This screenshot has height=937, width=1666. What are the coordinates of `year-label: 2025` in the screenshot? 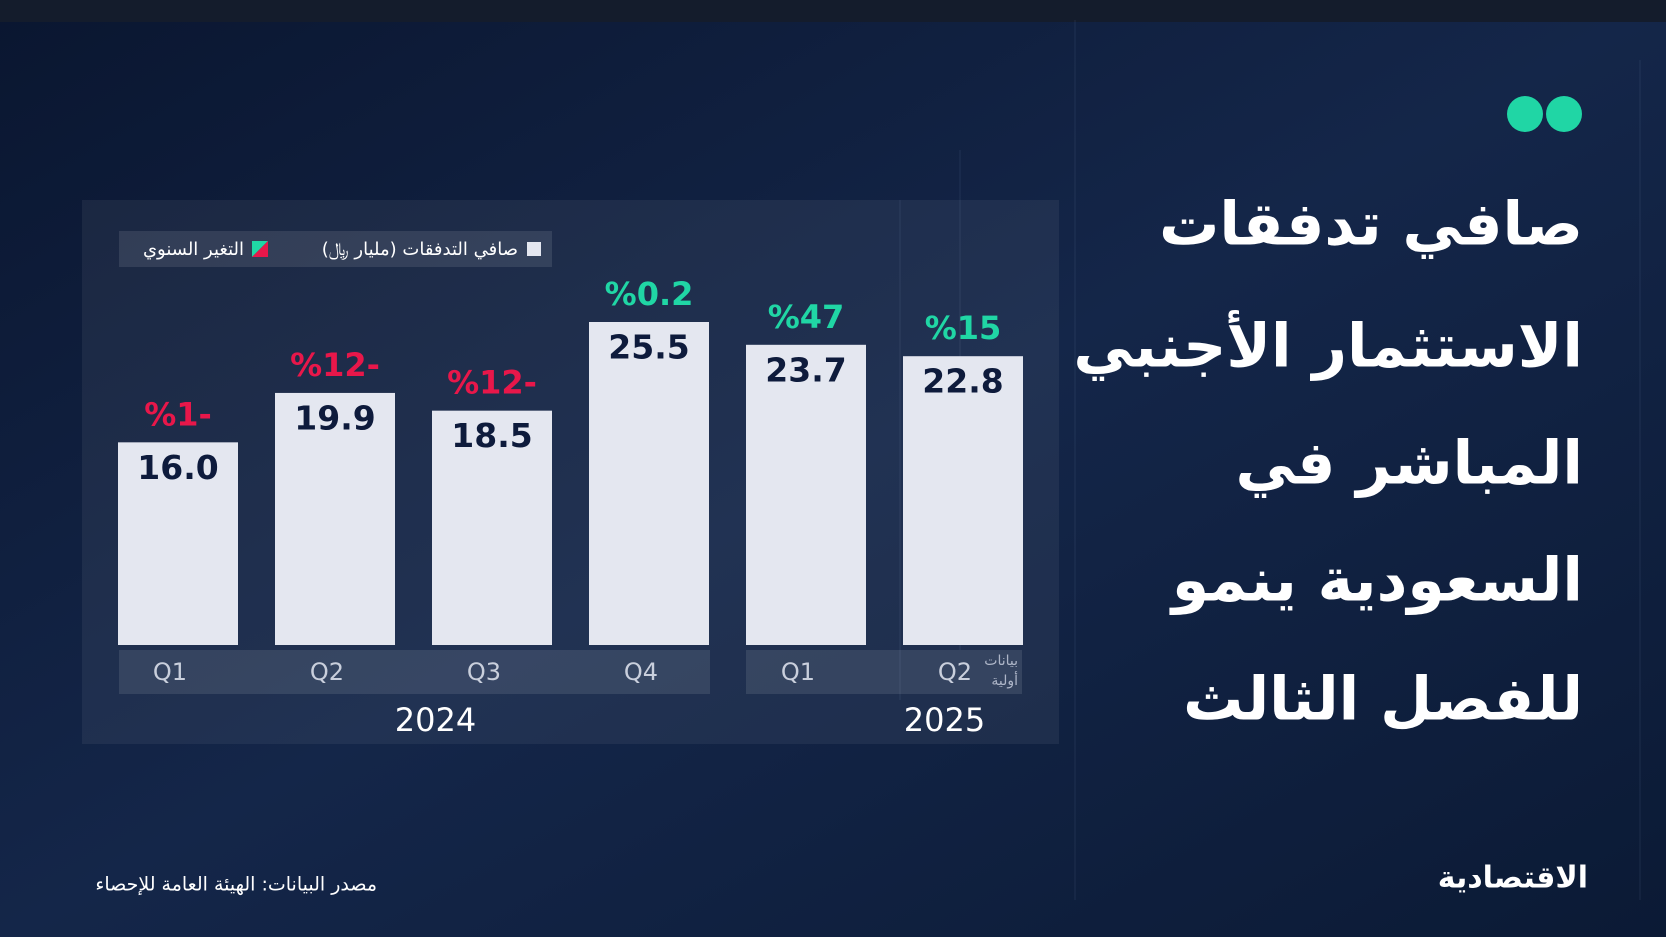 It's located at (944, 720).